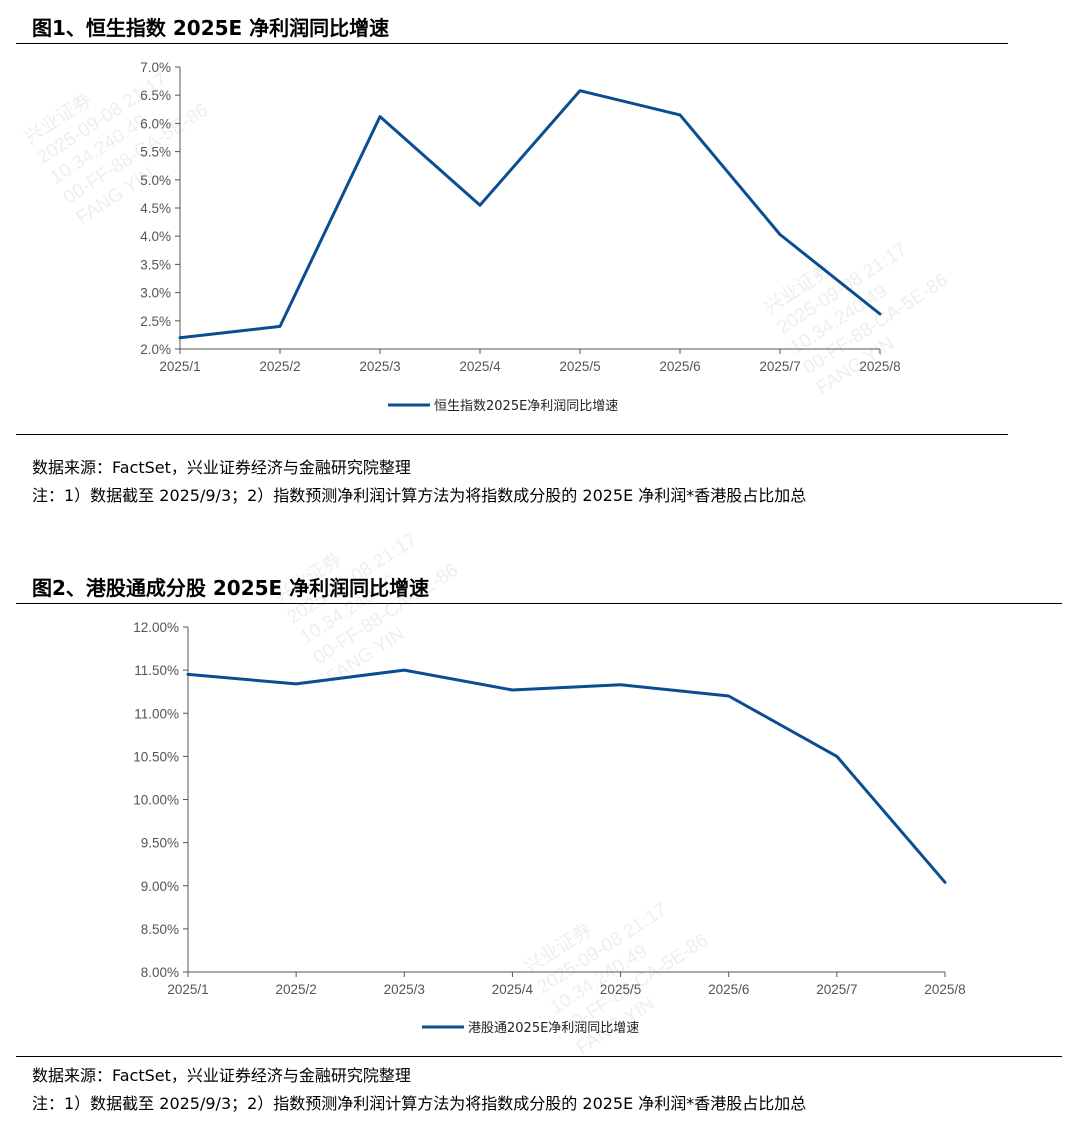 The height and width of the screenshot is (1121, 1080). Describe the element at coordinates (155, 67) in the screenshot. I see `y-tick-label: 7.0%` at that location.